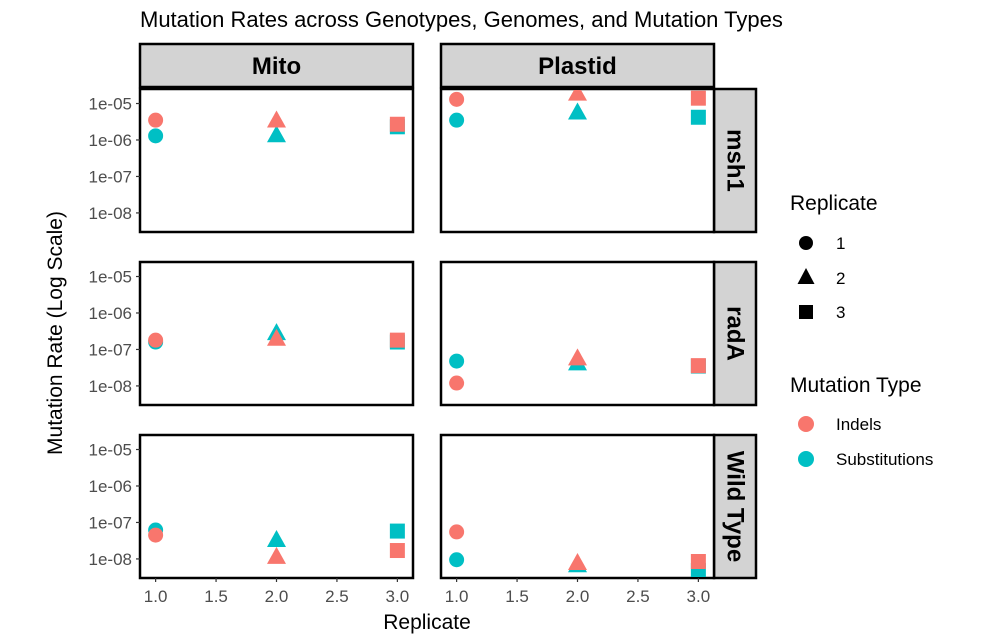 This screenshot has width=1008, height=637. I want to click on panel-msh1-plastid, so click(577, 160).